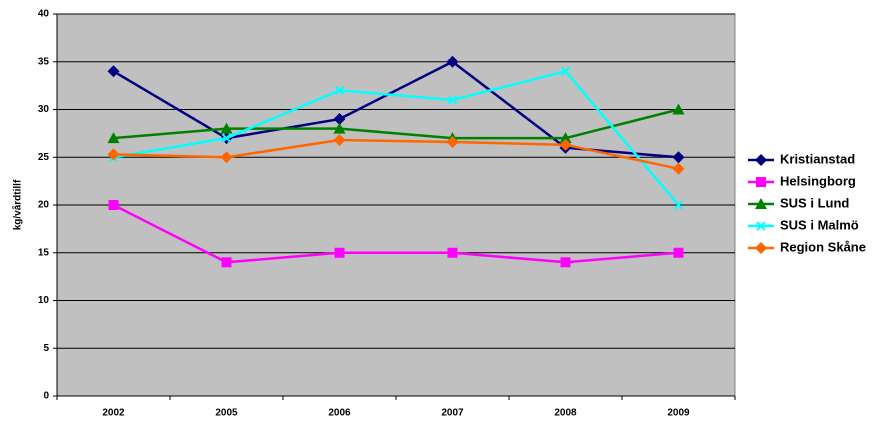  I want to click on y-tick-label: 25, so click(44, 157).